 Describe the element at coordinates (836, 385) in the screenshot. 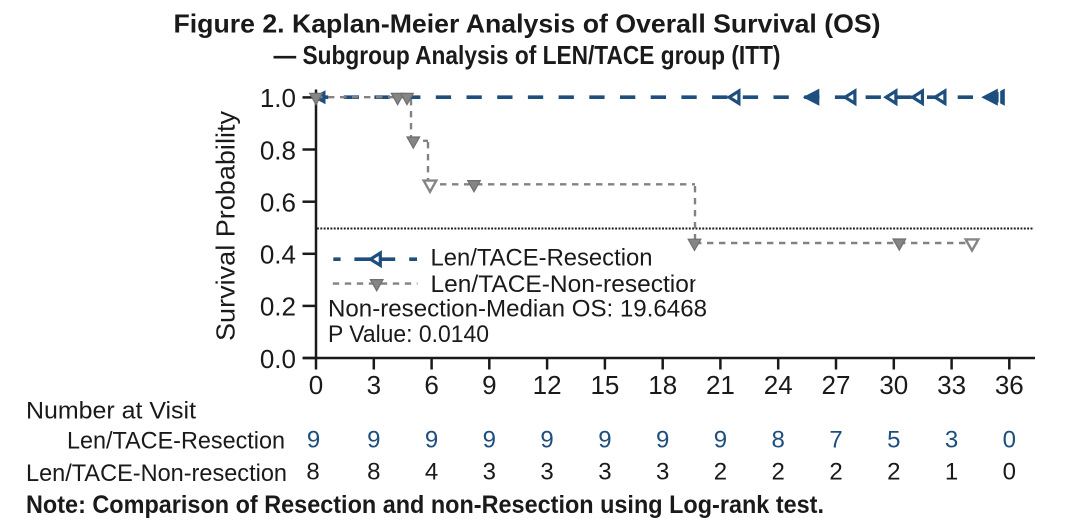

I see `svg-text: 27` at that location.